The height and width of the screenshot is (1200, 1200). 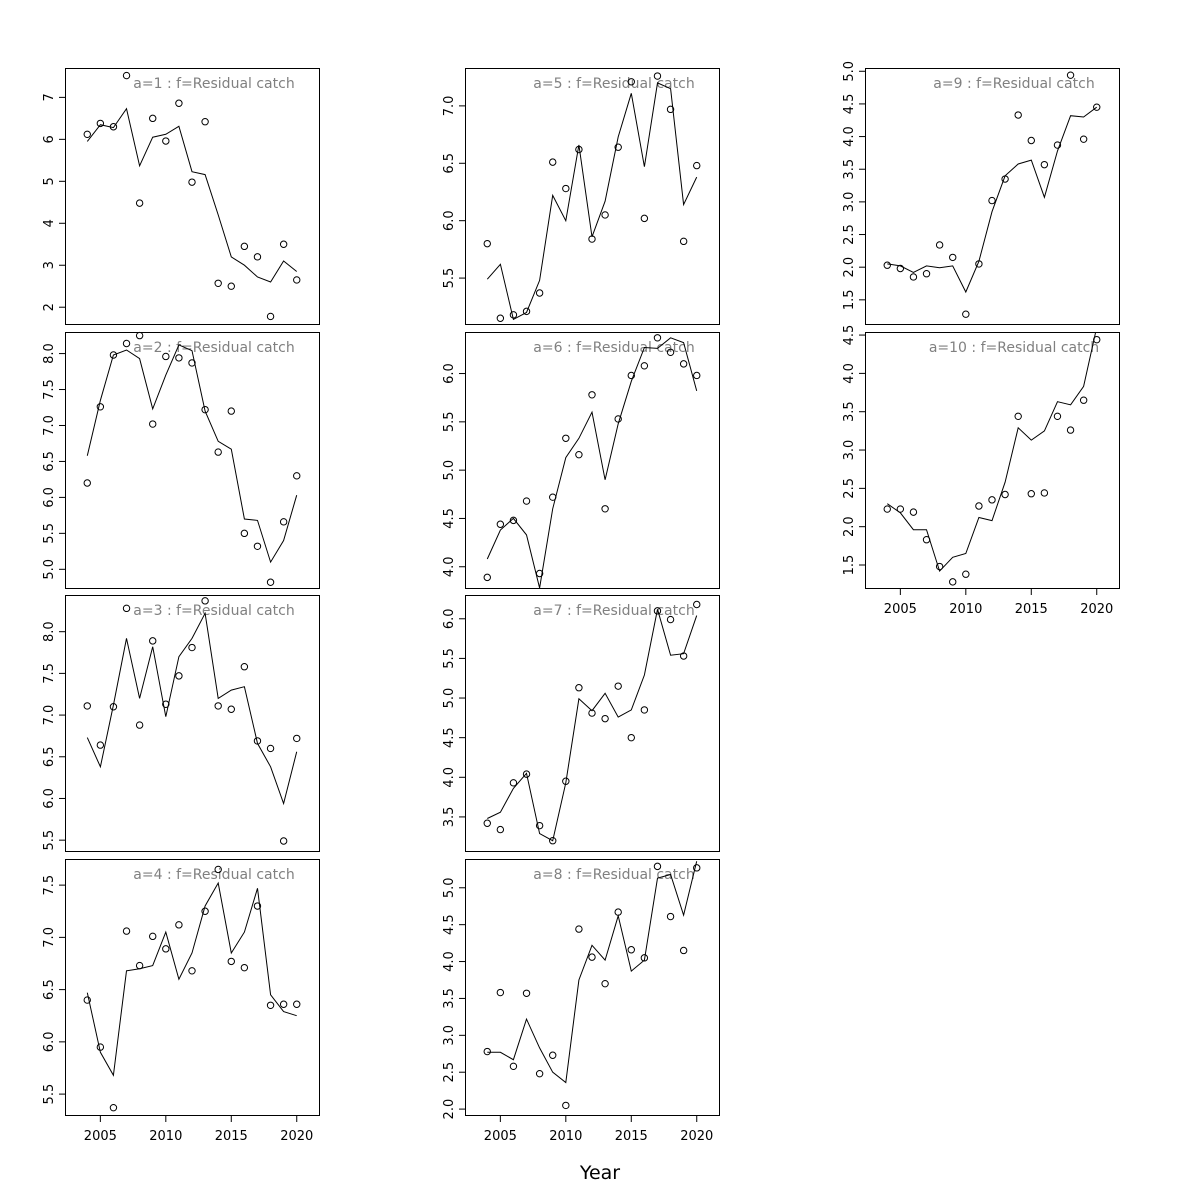 I want to click on y-tick-label: 7.5, so click(x=49, y=673).